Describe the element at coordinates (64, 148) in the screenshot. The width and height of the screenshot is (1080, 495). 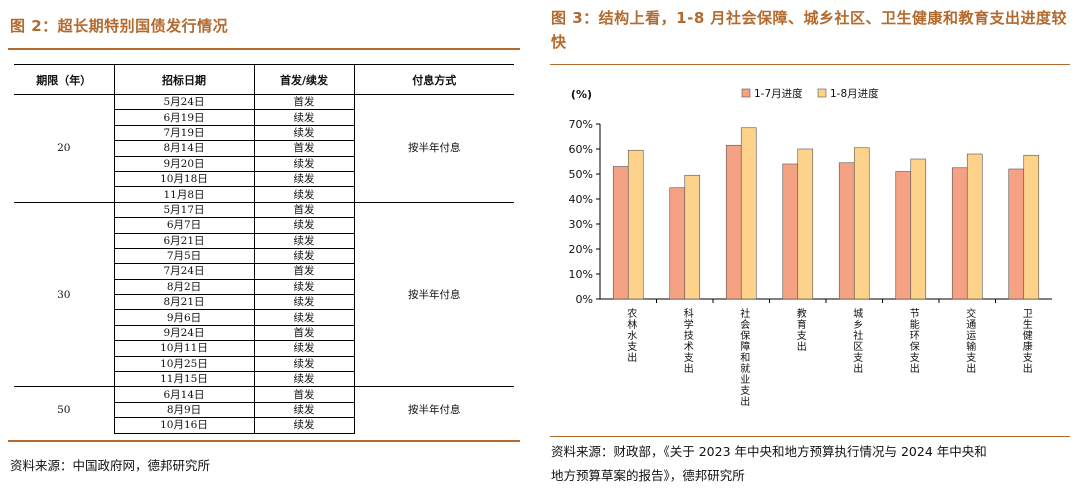
I see `term-cell: 20` at that location.